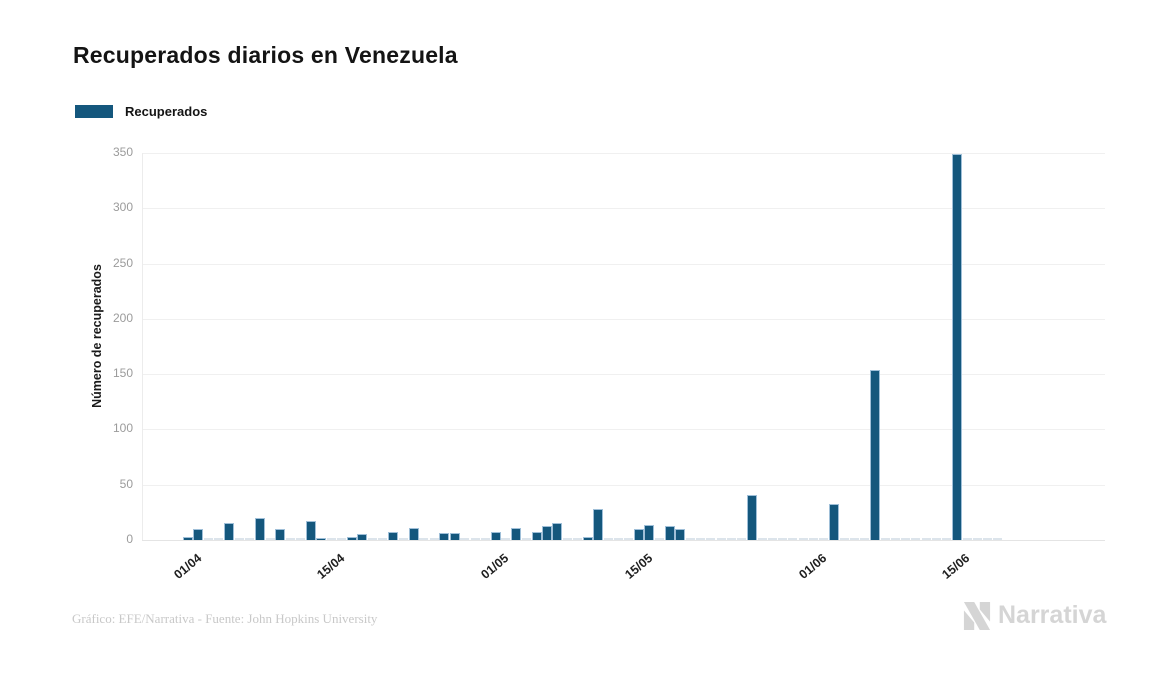 The image size is (1157, 674). I want to click on y-tick-label: 100, so click(122, 428).